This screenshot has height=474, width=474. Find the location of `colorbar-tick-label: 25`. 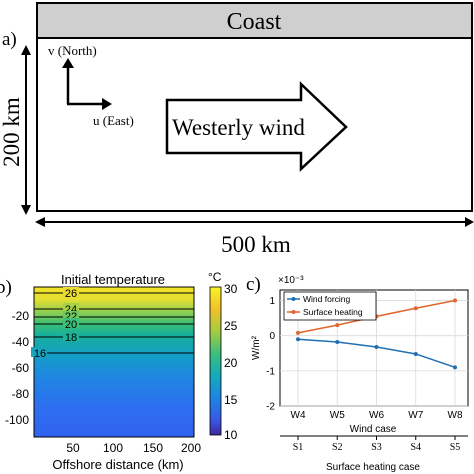

colorbar-tick-label: 25 is located at coordinates (231, 326).